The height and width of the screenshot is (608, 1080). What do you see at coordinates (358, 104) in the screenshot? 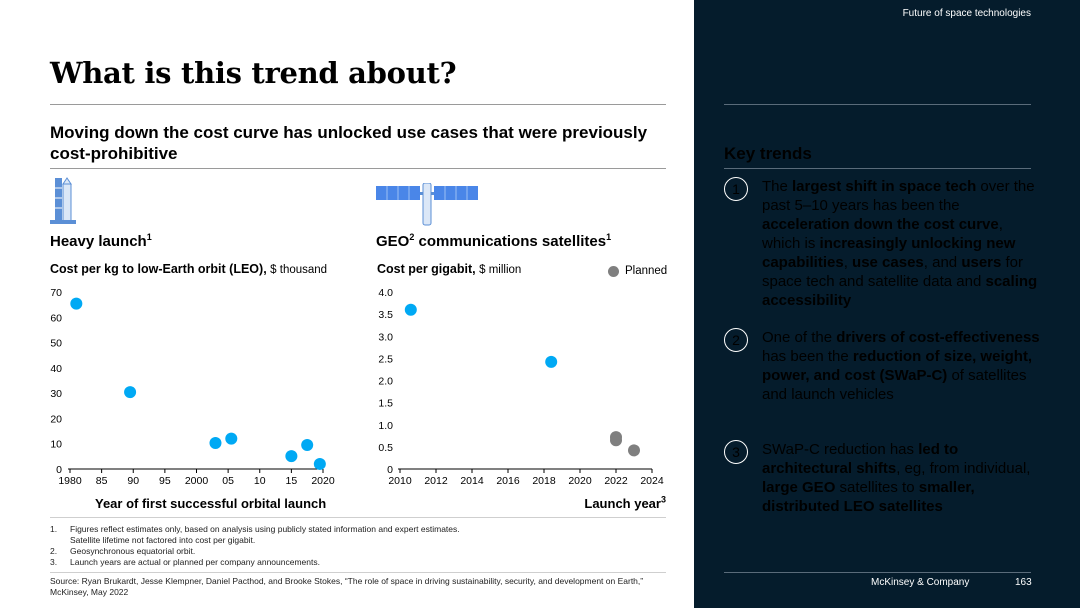
I see `title-divider` at bounding box center [358, 104].